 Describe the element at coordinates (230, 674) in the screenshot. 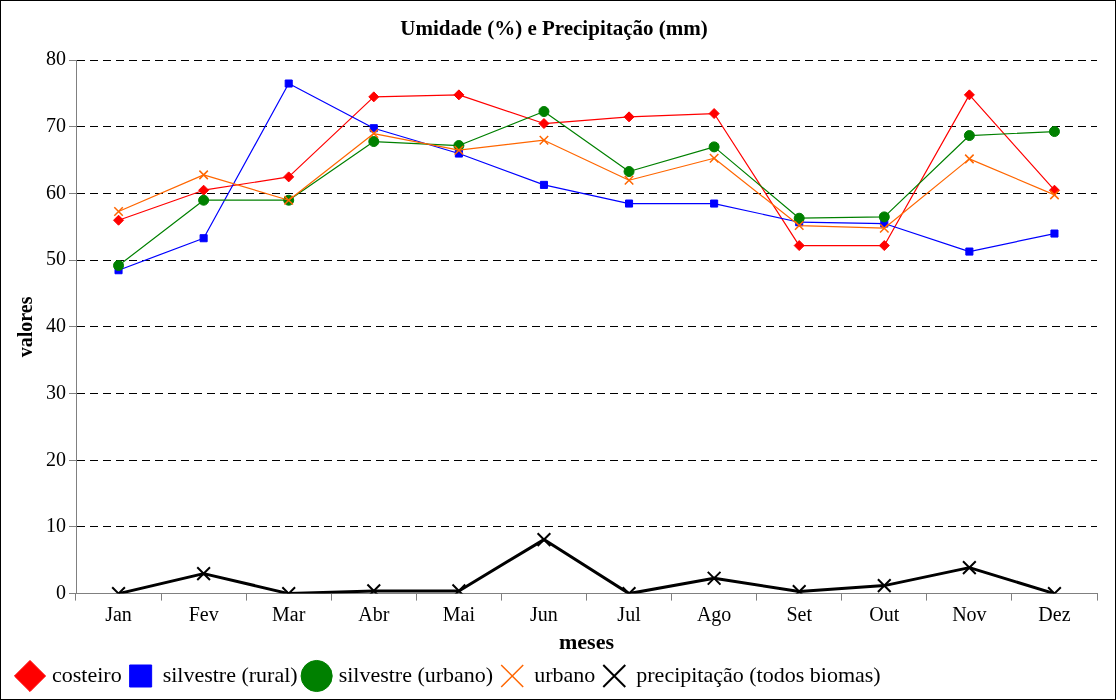

I see `legend-label: silvestre (rural)` at that location.